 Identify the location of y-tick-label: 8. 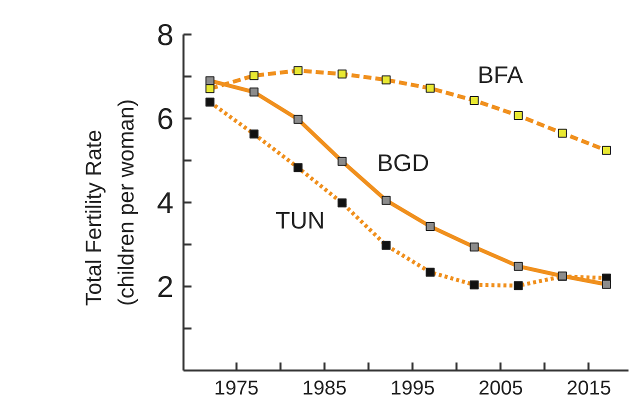
(165, 35).